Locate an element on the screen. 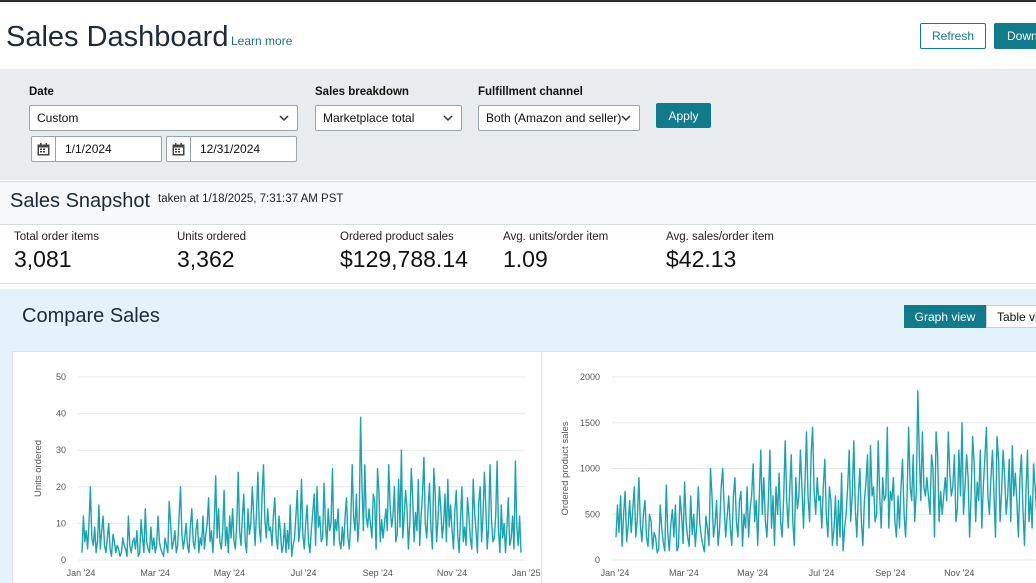 This screenshot has width=1036, height=583. date-range-select: Custom is located at coordinates (163, 118).